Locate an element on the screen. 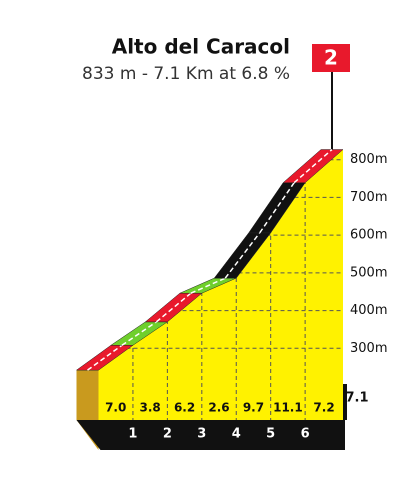 The height and width of the screenshot is (479, 405). gradient-label: 6.2 is located at coordinates (184, 408).